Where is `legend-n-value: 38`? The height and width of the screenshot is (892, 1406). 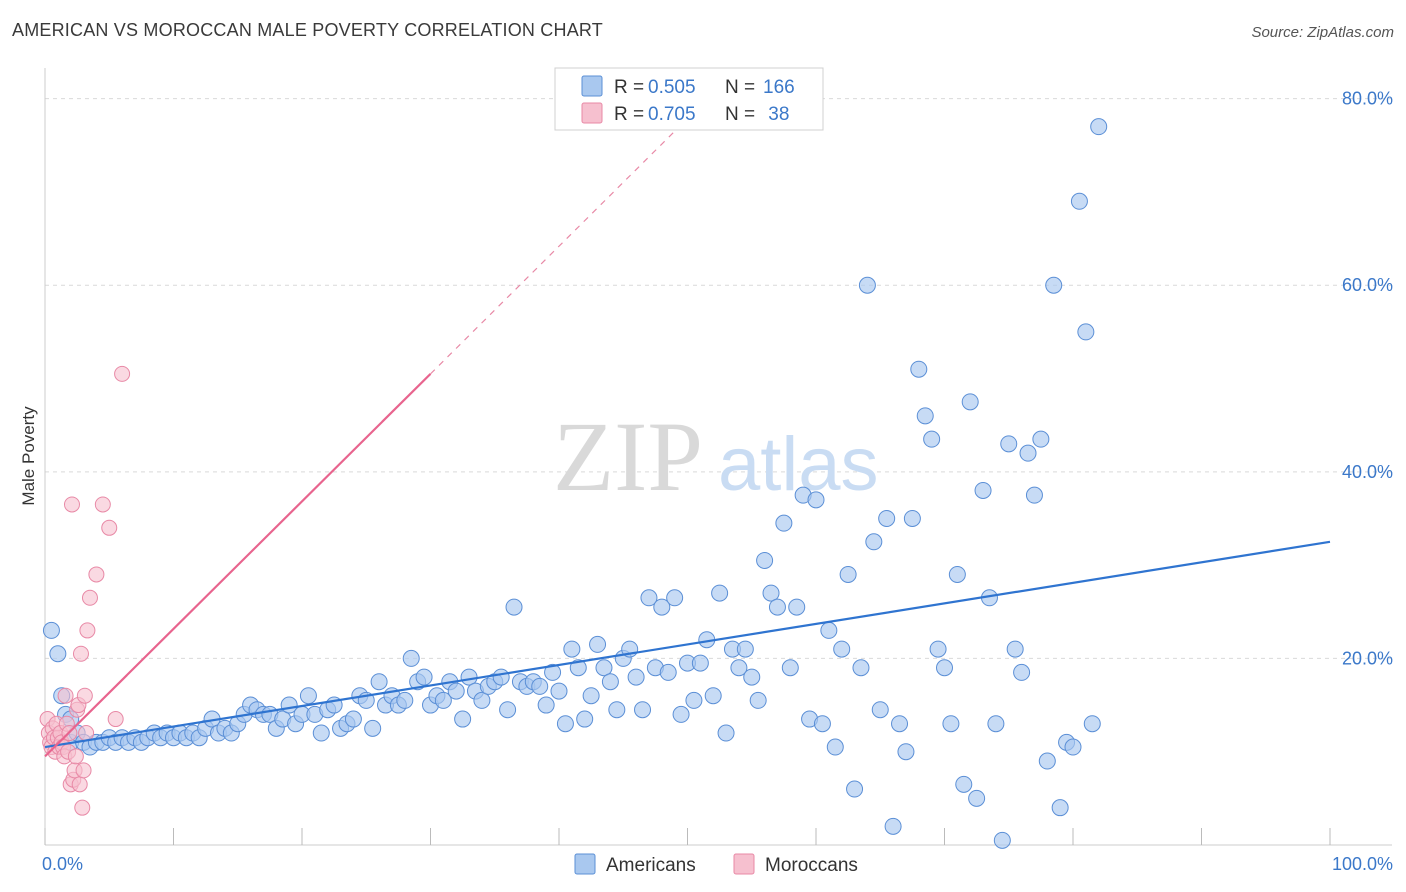
legend-n-value: 38 is located at coordinates (776, 114).